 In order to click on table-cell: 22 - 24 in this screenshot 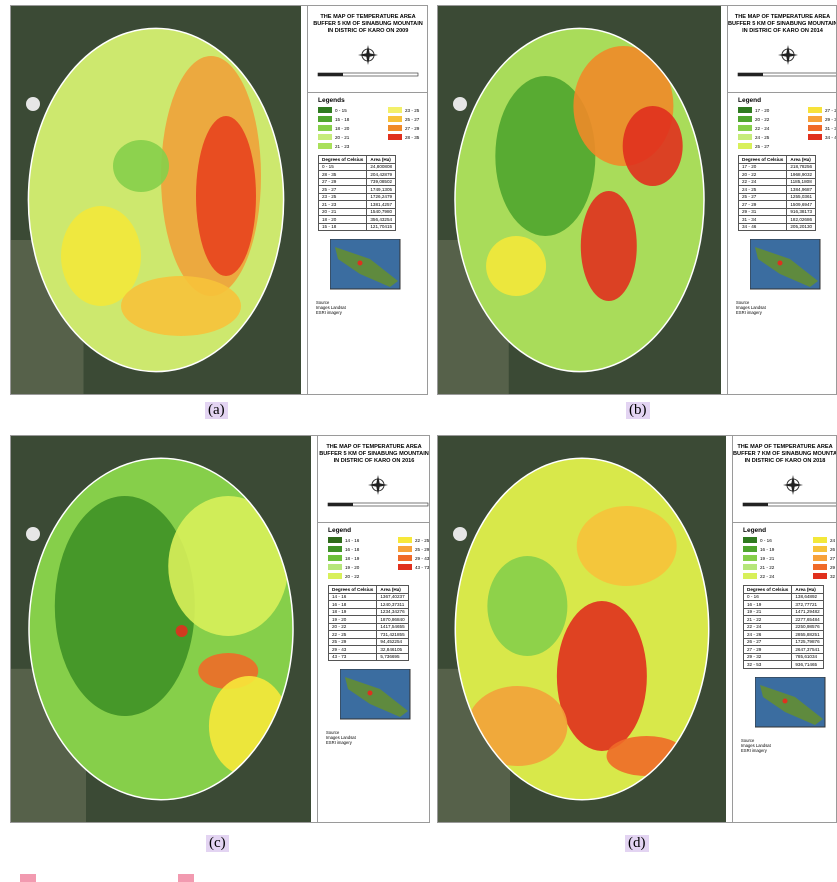, I will do `click(767, 626)`.